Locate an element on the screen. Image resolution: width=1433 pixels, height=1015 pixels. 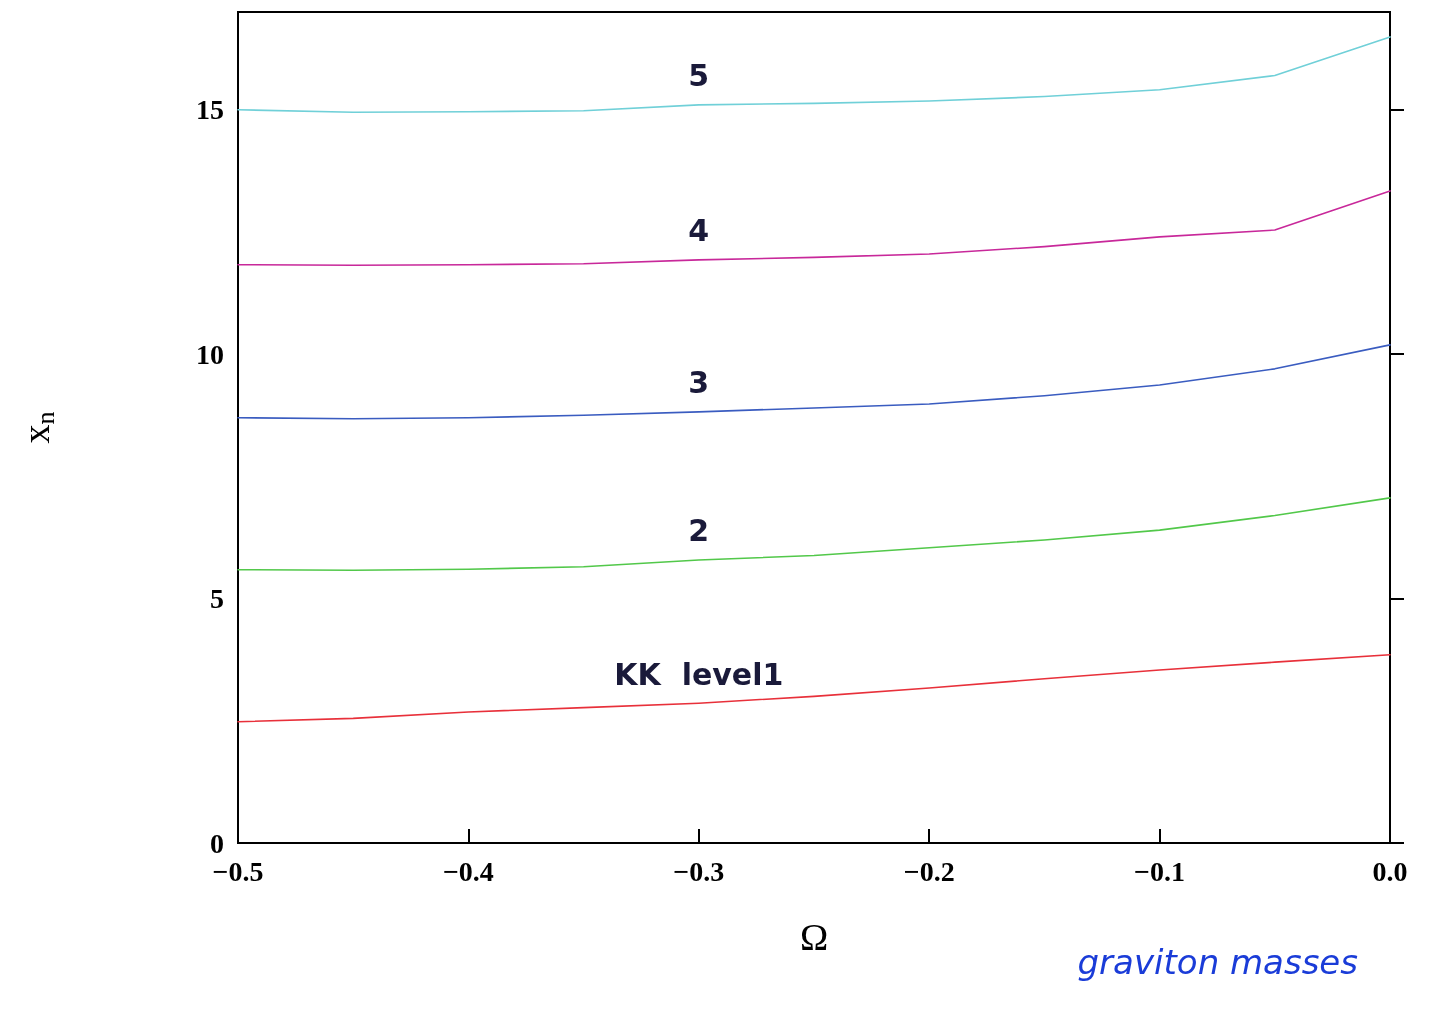
x-tick-label: −0.1 is located at coordinates (1160, 871).